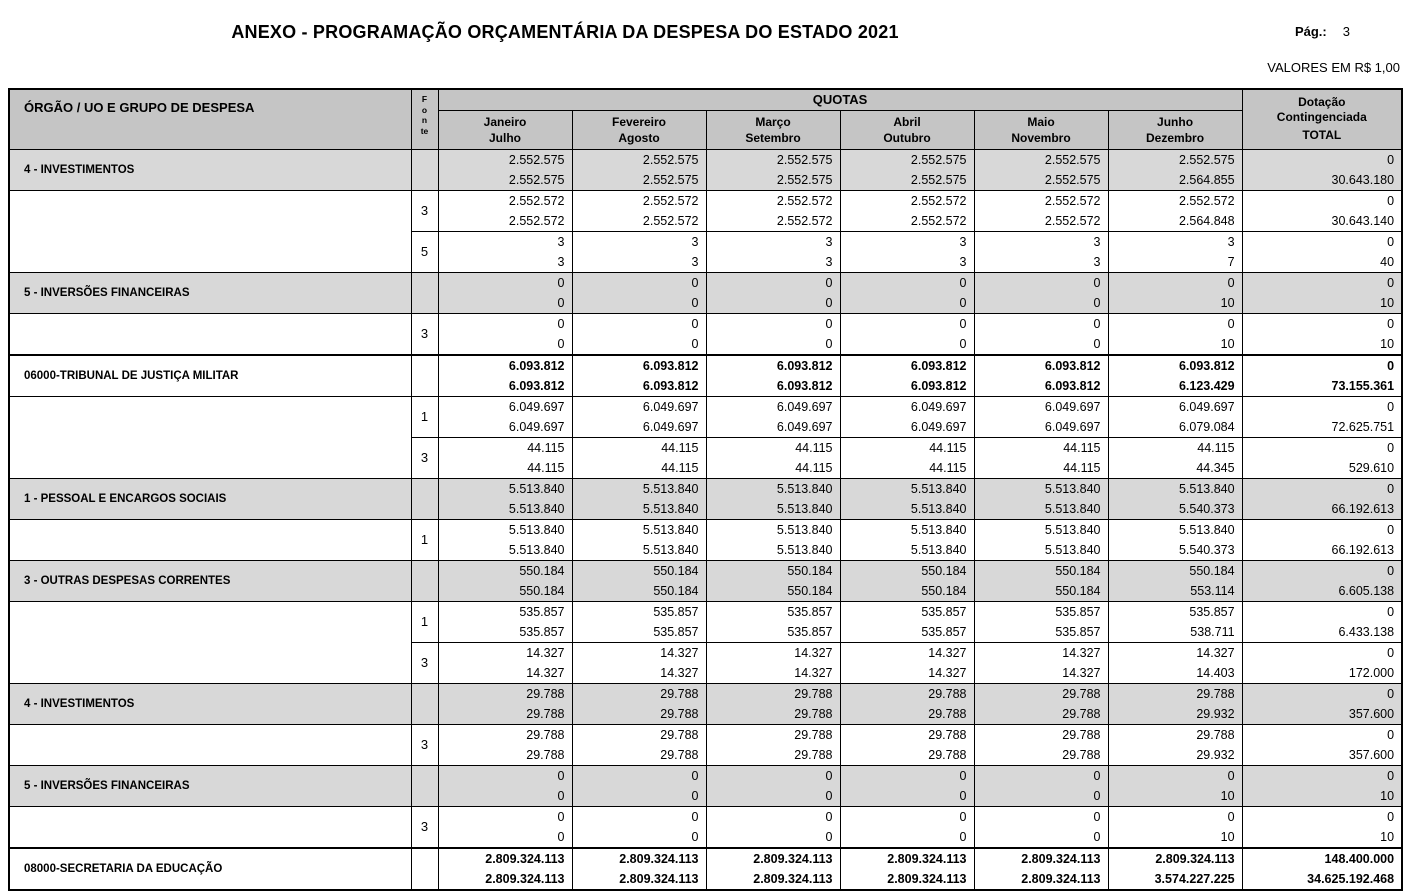  What do you see at coordinates (670, 179) in the screenshot?
I see `value-line2: 2.552.575` at bounding box center [670, 179].